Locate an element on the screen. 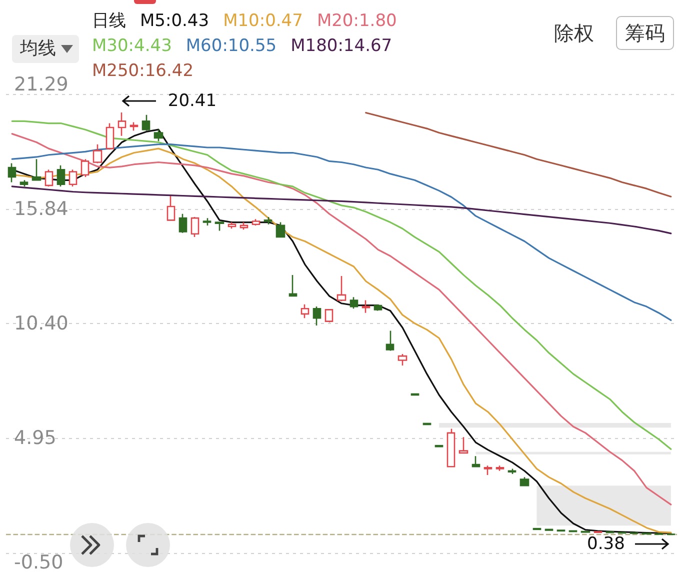 The image size is (684, 572). text: 筹码 is located at coordinates (645, 33).